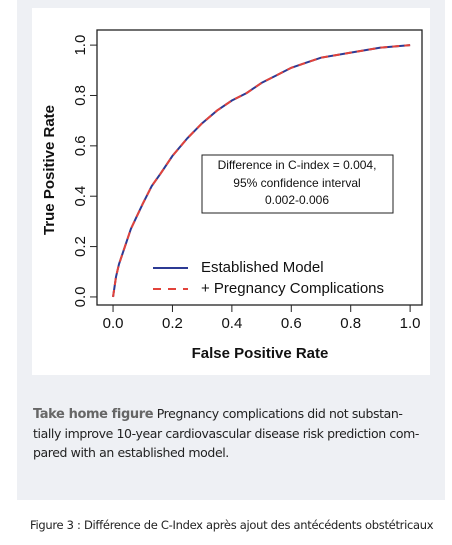 The width and height of the screenshot is (452, 545). What do you see at coordinates (292, 288) in the screenshot?
I see `legend-label: + Pregnancy Complications` at bounding box center [292, 288].